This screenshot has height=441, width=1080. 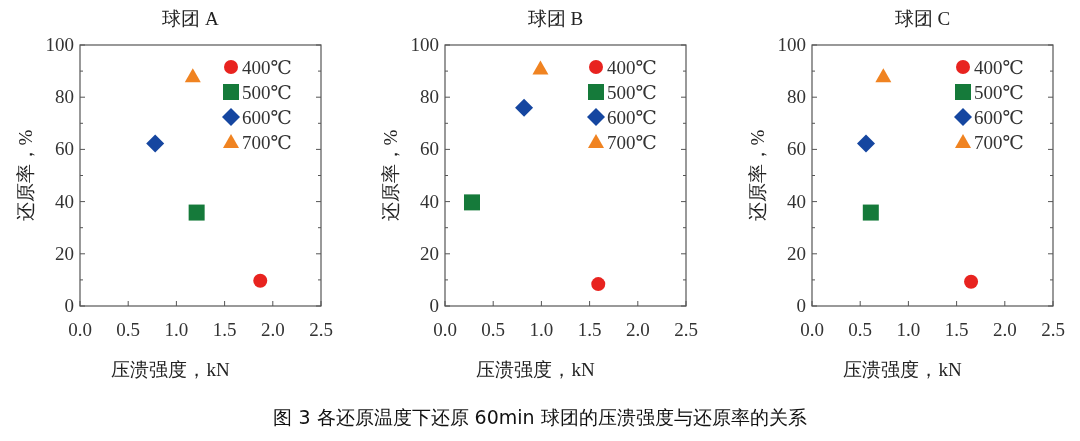 I want to click on chart-title: 球团 B, so click(x=555, y=18).